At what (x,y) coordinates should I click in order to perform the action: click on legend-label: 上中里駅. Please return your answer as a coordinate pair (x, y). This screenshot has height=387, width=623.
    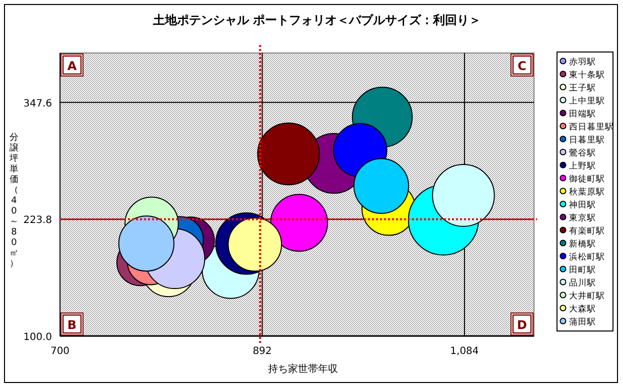
    Looking at the image, I should click on (587, 101).